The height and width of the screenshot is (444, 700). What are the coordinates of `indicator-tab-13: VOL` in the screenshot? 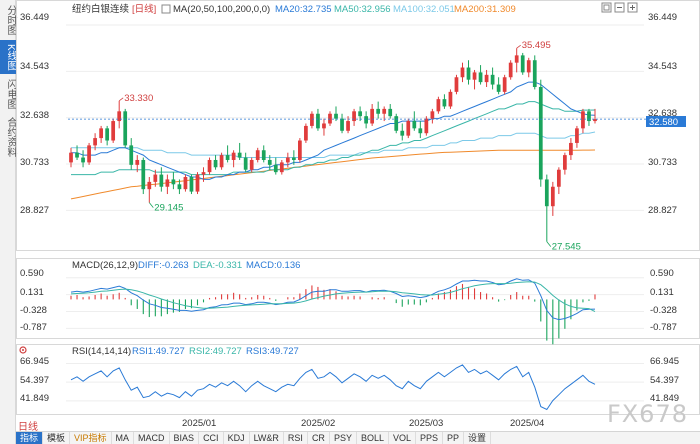 It's located at (402, 437).